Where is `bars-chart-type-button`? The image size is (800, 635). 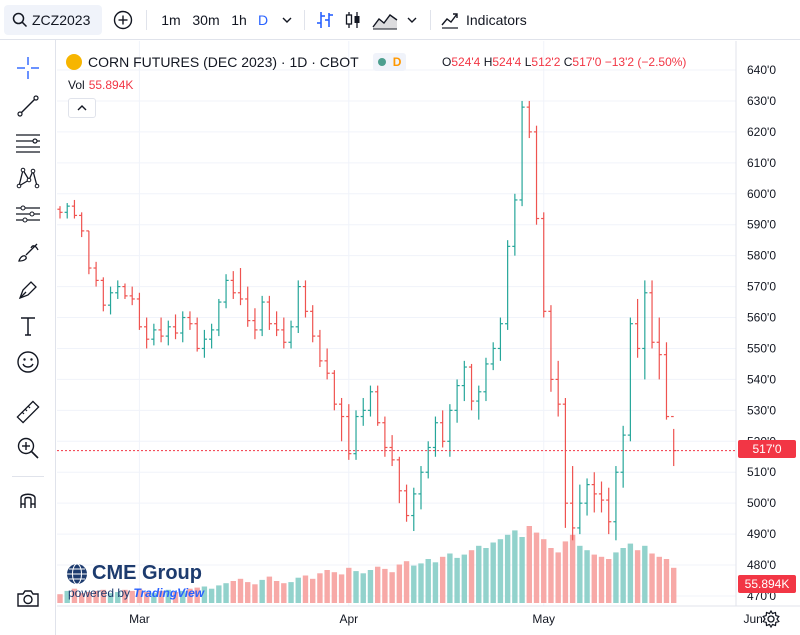
bars-chart-type-button is located at coordinates (325, 20).